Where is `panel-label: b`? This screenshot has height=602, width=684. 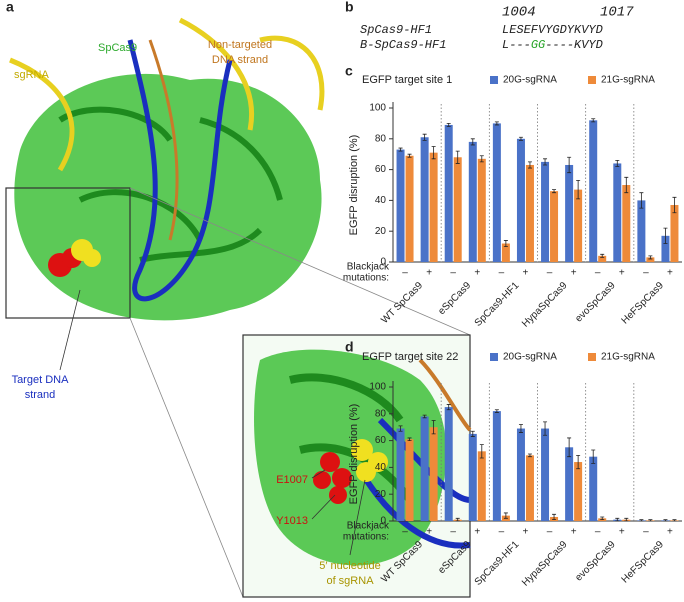
panel-label: b is located at coordinates (349, 7).